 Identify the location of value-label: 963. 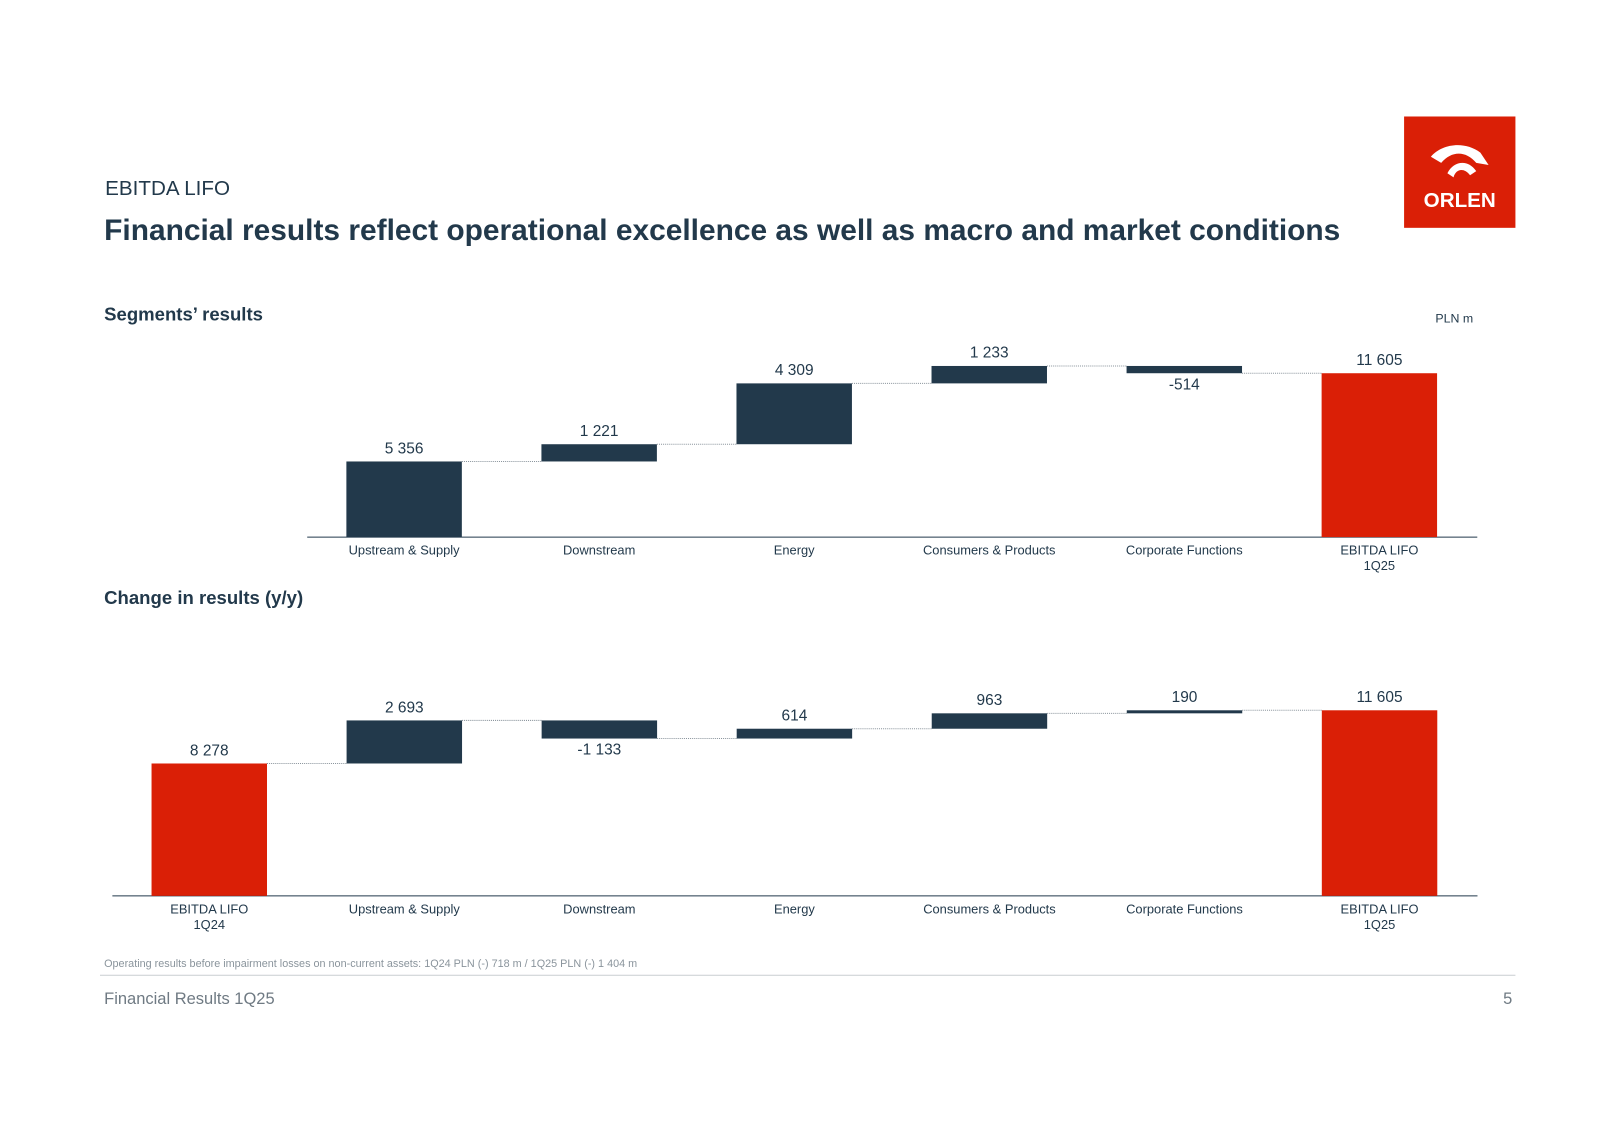
(989, 700).